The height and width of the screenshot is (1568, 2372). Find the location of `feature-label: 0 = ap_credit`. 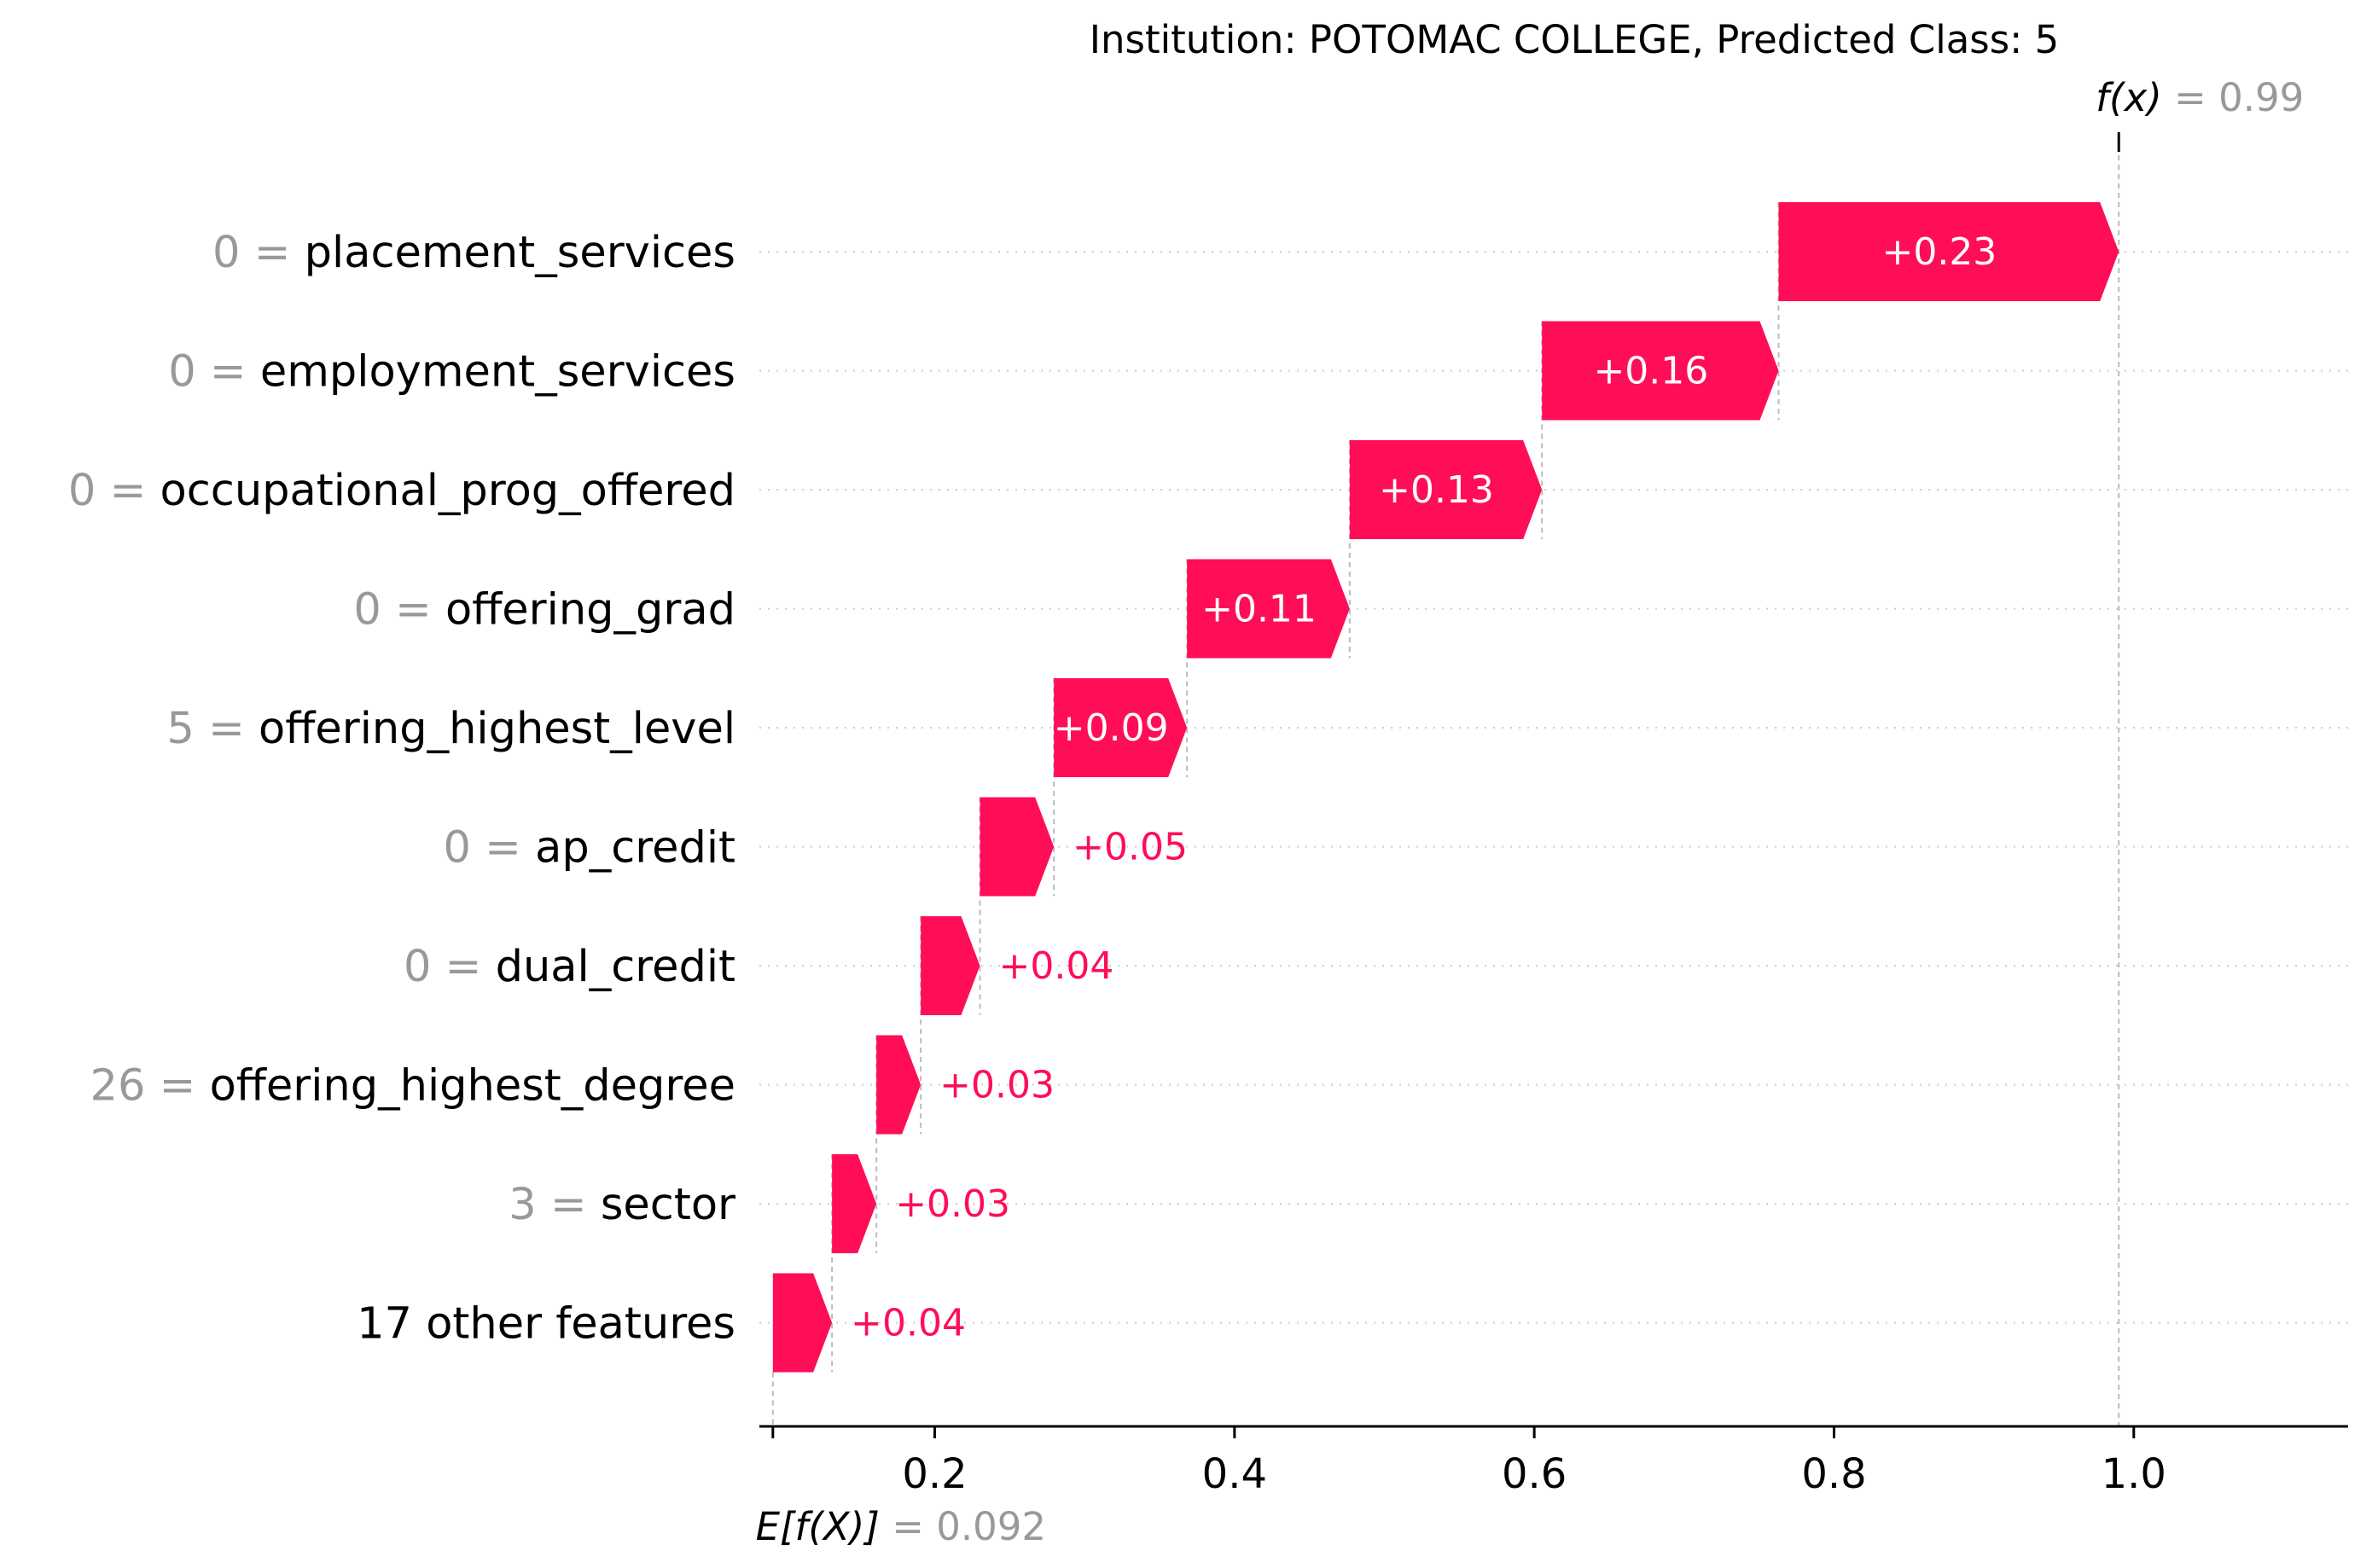

feature-label: 0 = ap_credit is located at coordinates (589, 848).